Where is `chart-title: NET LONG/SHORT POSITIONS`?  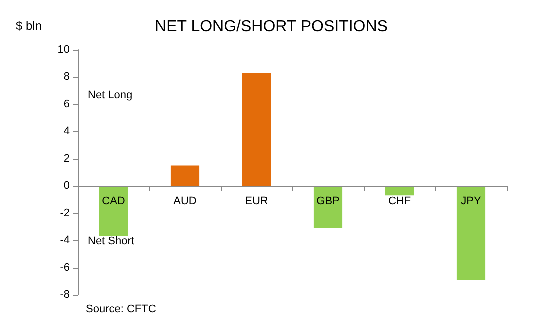
chart-title: NET LONG/SHORT POSITIONS is located at coordinates (271, 27).